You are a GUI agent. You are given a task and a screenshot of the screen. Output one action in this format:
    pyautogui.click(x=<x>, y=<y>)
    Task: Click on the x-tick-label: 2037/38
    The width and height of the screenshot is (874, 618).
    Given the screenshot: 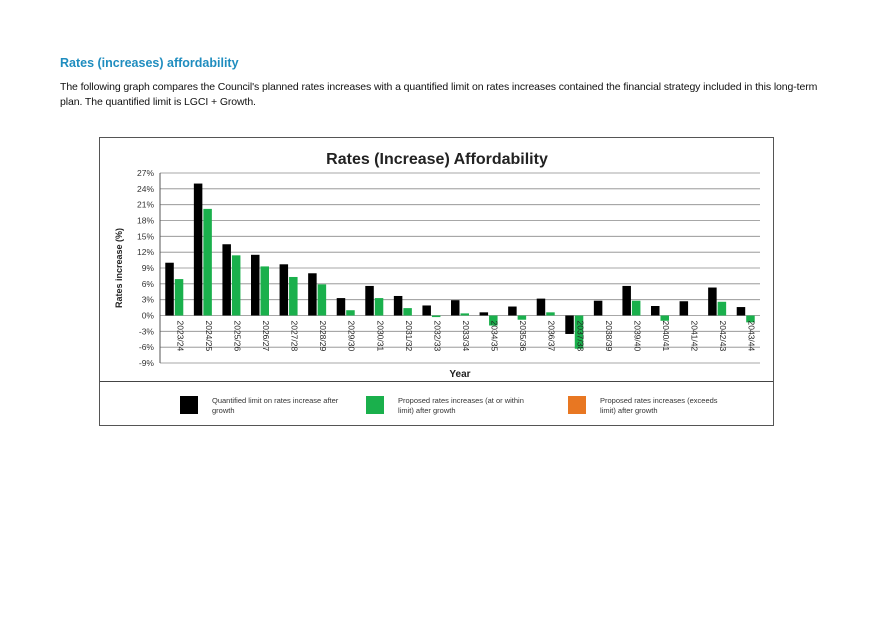 What is the action you would take?
    pyautogui.click(x=580, y=336)
    